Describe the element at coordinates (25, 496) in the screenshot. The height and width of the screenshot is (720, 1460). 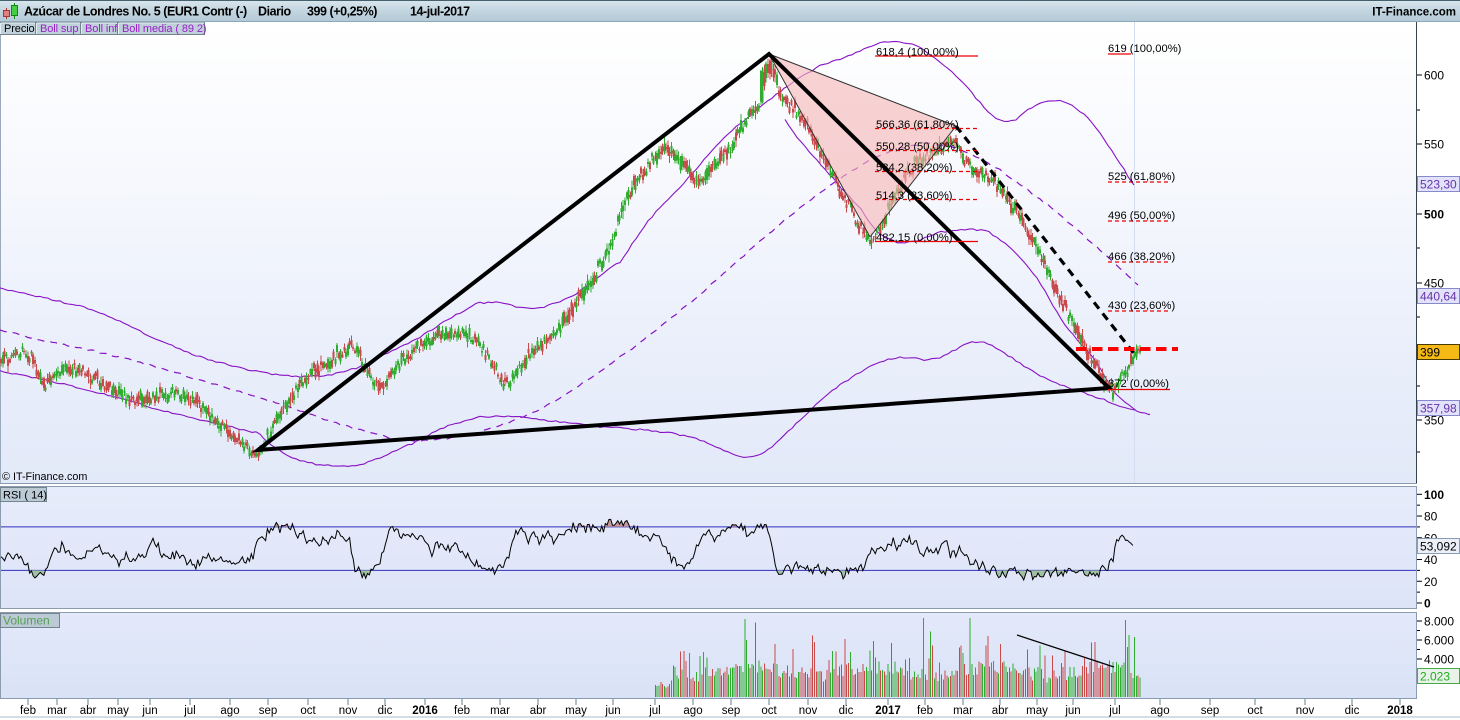
I see `svg-text: RSI ( 14)` at that location.